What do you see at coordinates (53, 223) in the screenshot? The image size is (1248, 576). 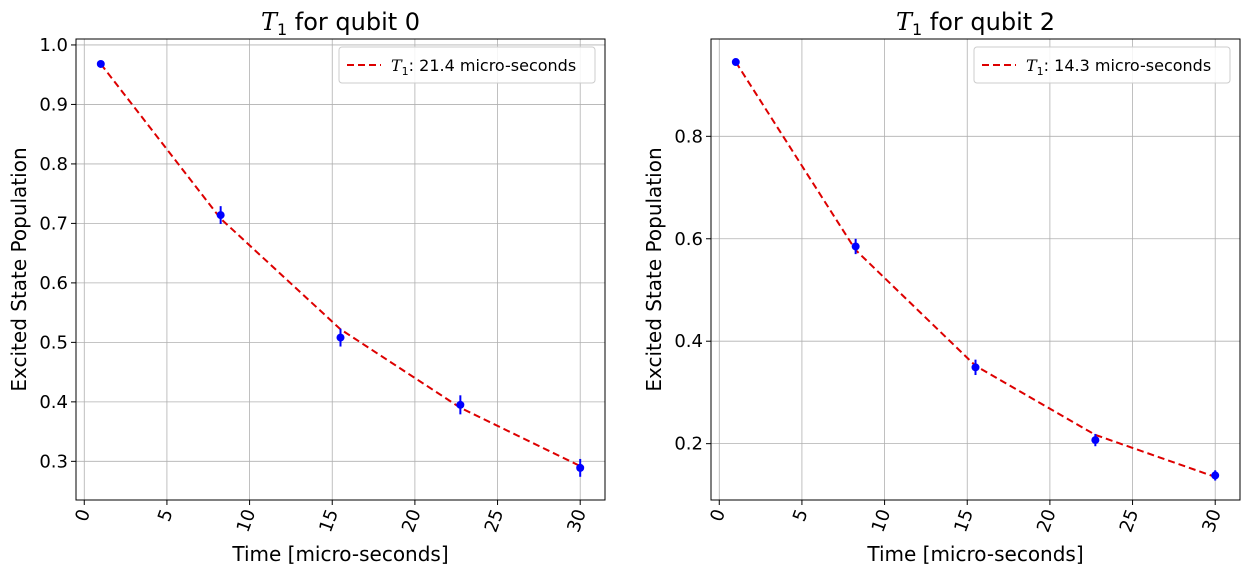 I see `y-tick-label: 0.7` at bounding box center [53, 223].